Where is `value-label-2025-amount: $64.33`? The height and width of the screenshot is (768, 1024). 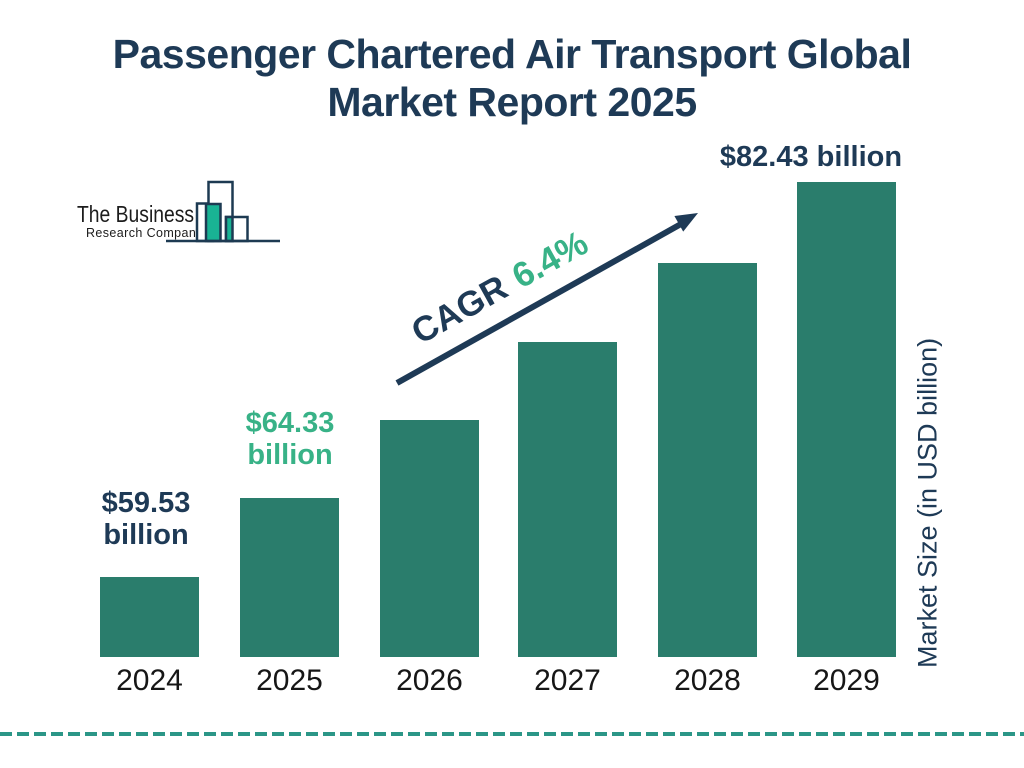
value-label-2025-amount: $64.33 is located at coordinates (290, 423).